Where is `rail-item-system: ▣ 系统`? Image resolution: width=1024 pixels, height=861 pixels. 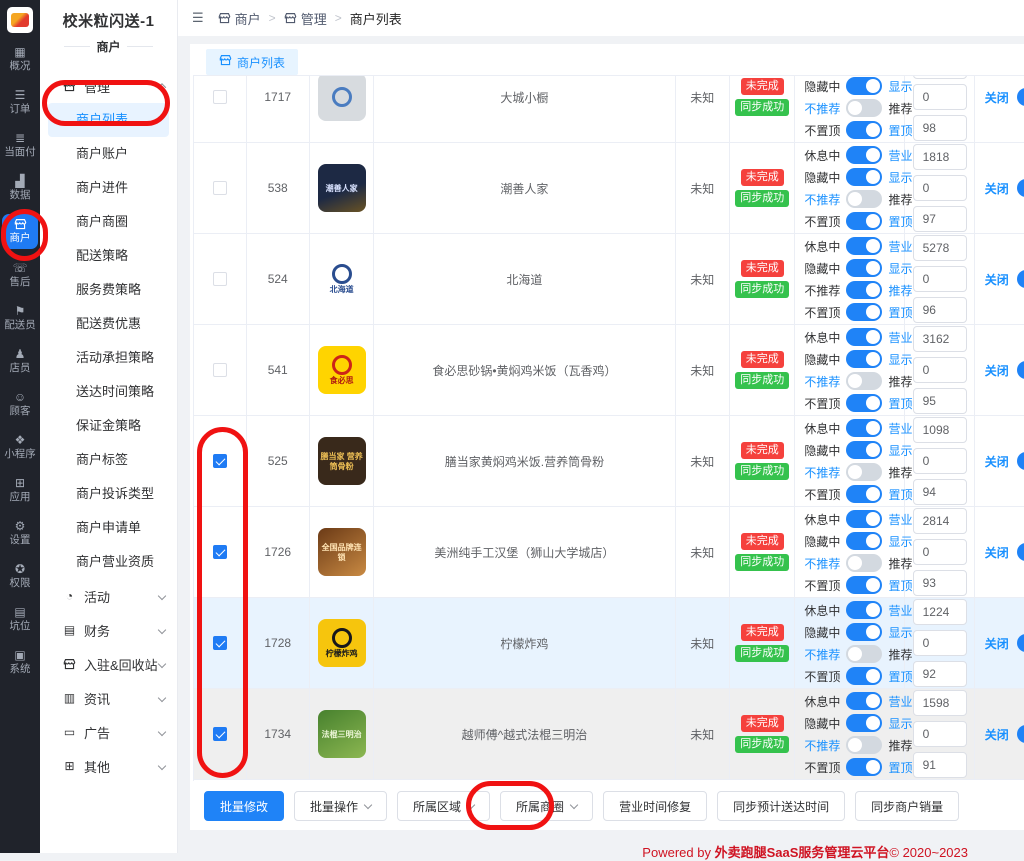 rail-item-system: ▣ 系统 is located at coordinates (20, 662).